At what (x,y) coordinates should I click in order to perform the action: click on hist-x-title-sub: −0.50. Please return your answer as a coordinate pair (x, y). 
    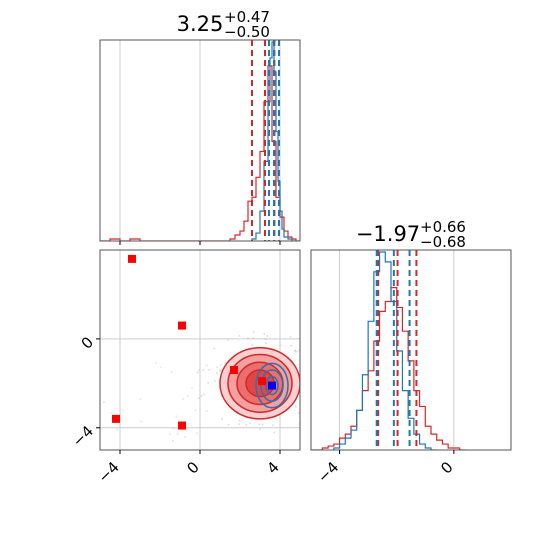
    Looking at the image, I should click on (247, 32).